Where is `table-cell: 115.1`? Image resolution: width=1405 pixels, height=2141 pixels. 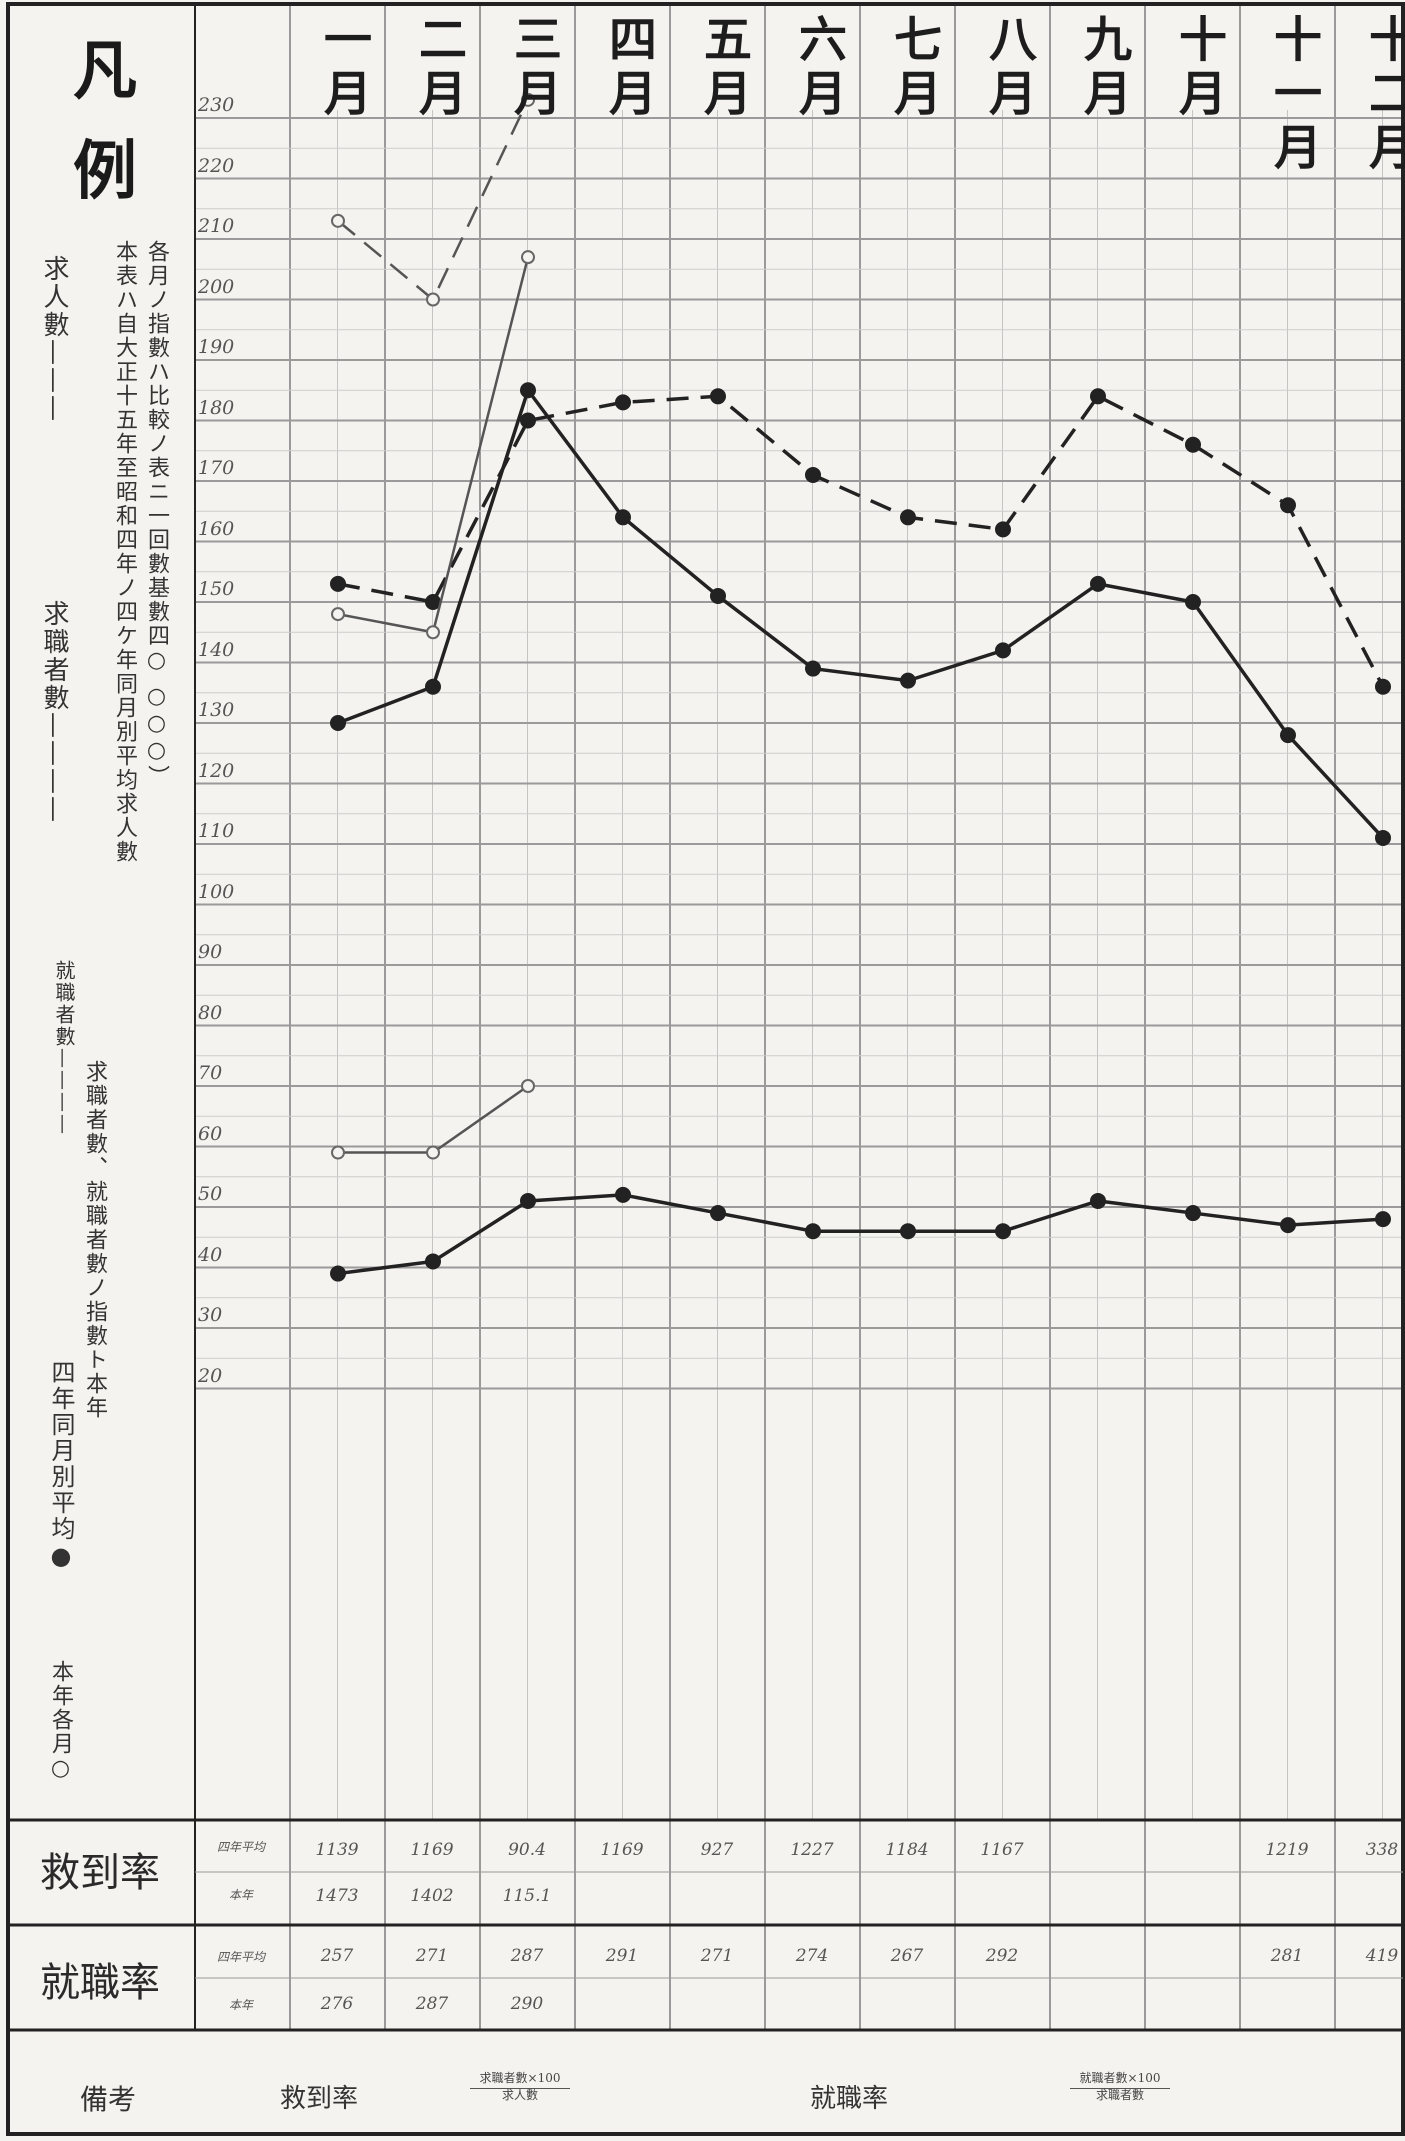 table-cell: 115.1 is located at coordinates (527, 1896).